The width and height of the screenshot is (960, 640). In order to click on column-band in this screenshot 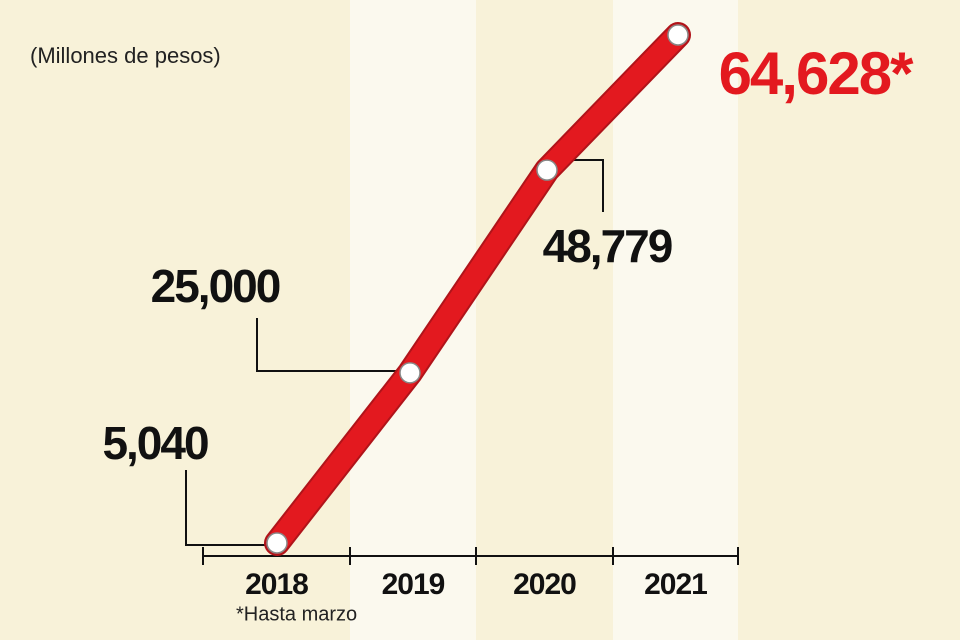, I will do `click(675, 320)`.